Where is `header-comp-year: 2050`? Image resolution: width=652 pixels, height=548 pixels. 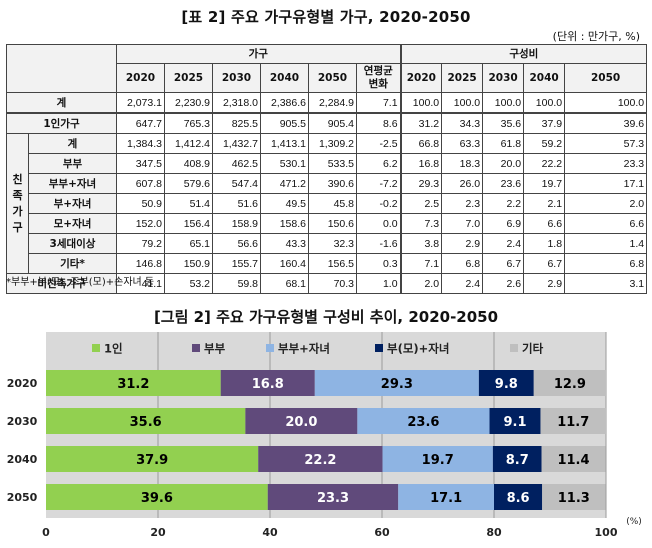
header-comp-year: 2050 is located at coordinates (606, 78).